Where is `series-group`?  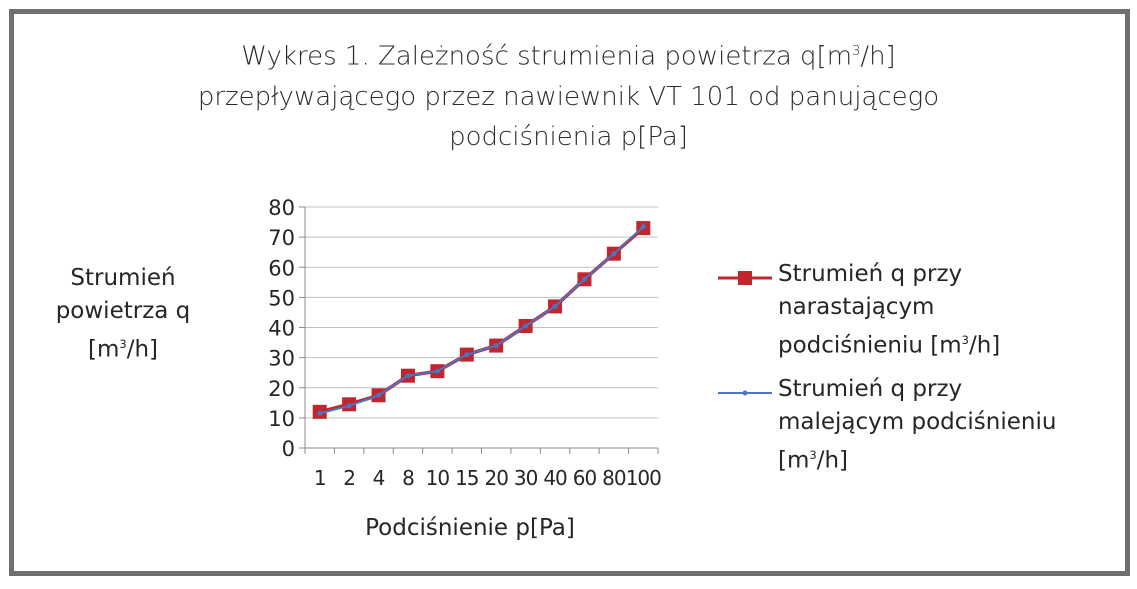 series-group is located at coordinates (481, 320).